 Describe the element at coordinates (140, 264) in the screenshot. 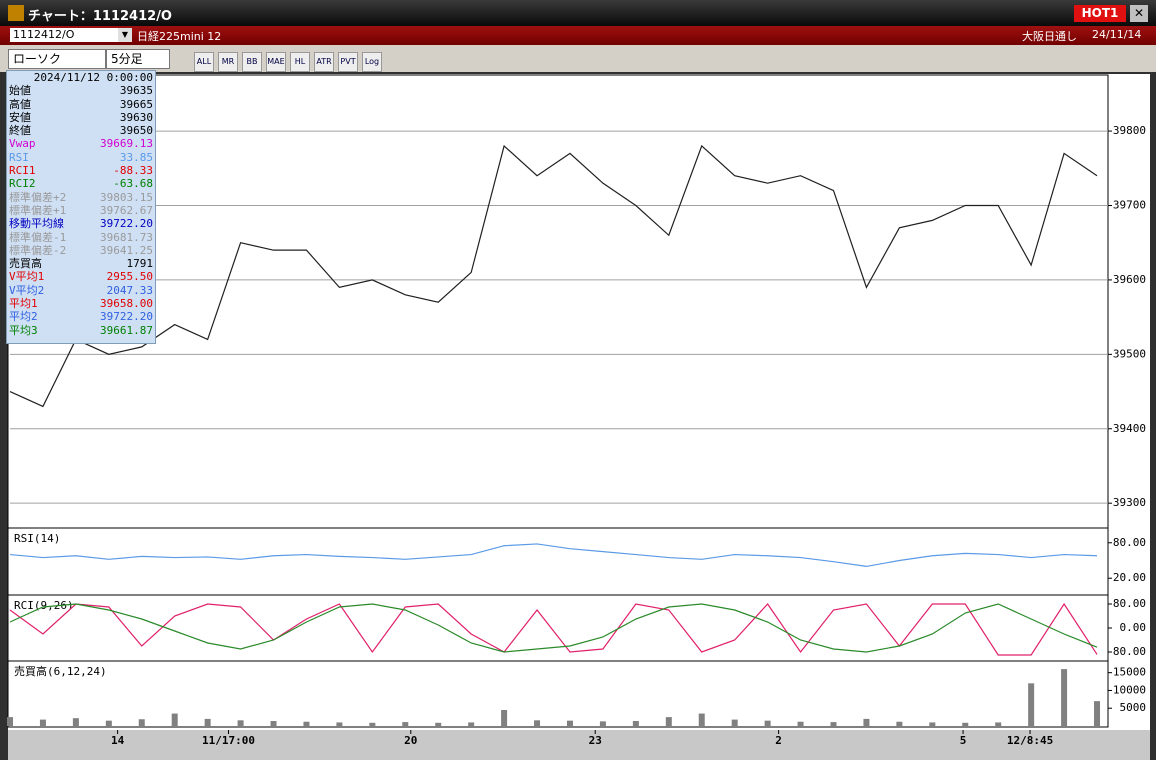

I see `info-value: 1791` at that location.